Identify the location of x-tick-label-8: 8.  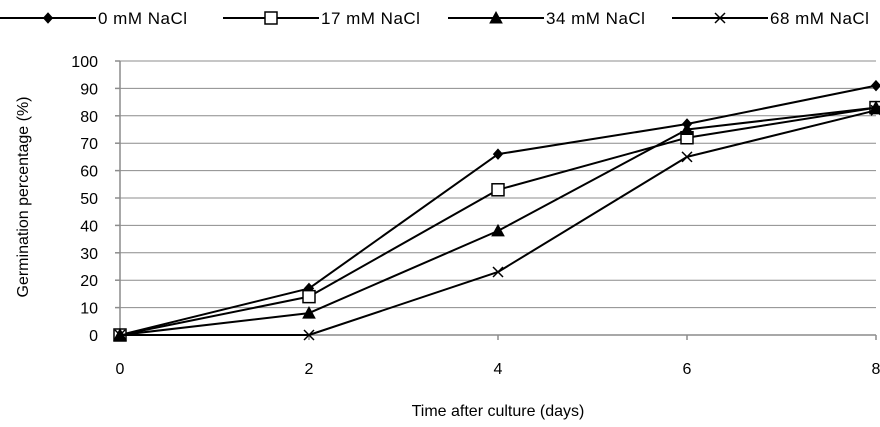
(876, 369).